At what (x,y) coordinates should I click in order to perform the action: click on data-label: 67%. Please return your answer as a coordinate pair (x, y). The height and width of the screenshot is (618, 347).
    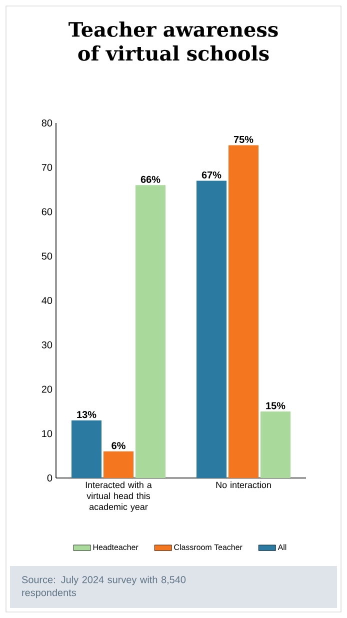
    Looking at the image, I should click on (212, 174).